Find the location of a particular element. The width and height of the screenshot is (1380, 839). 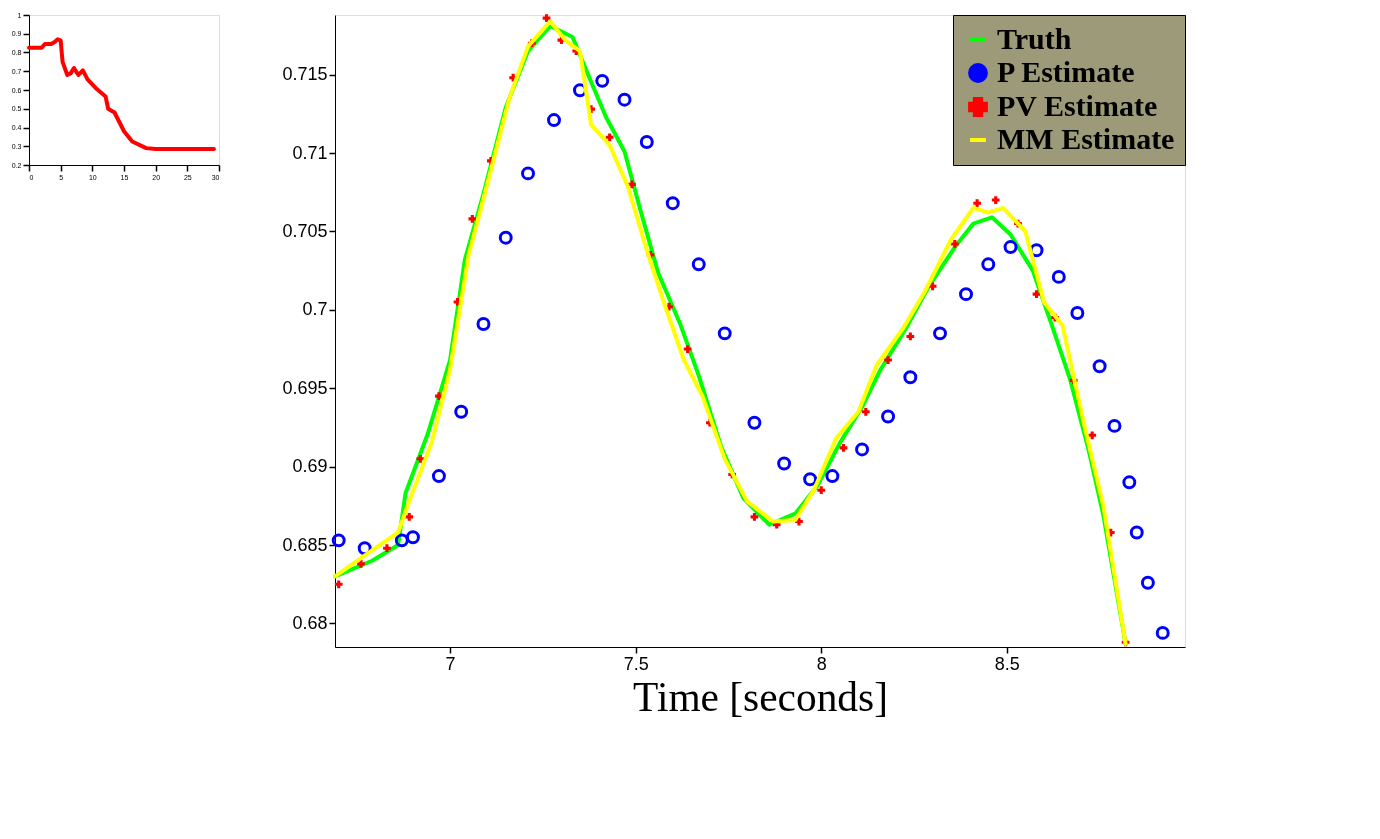

x-tick-label: 8.5 is located at coordinates (1007, 663).